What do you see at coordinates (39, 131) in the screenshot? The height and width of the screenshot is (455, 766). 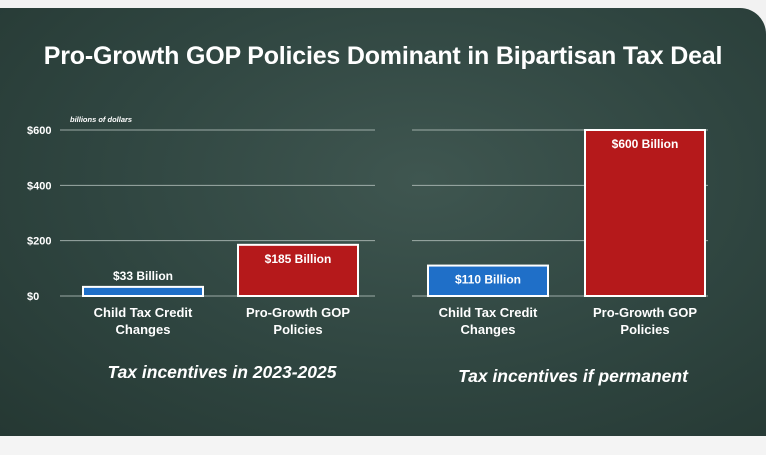 I see `y-tick-label: $600` at bounding box center [39, 131].